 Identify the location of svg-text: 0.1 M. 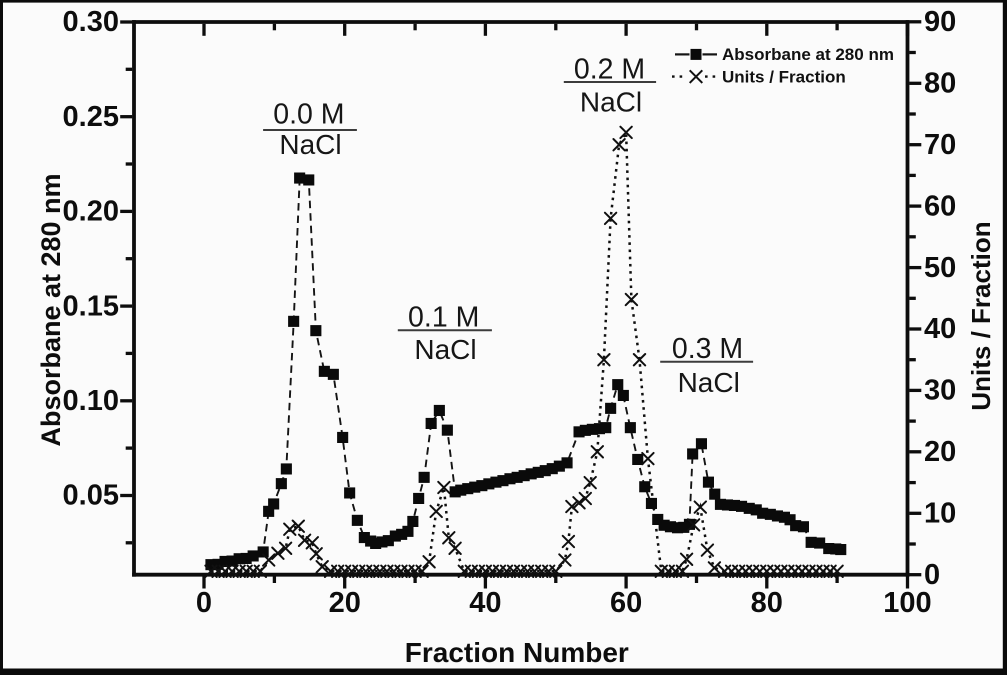
(443, 317).